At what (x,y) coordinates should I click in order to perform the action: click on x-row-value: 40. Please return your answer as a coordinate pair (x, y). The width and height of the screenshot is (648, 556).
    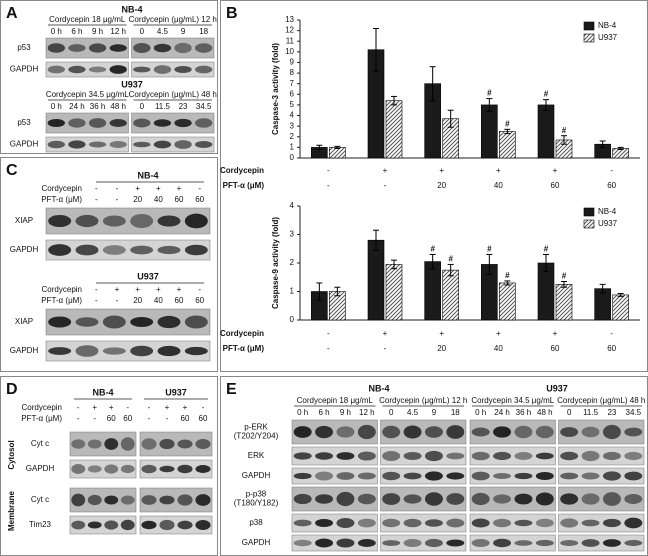
    Looking at the image, I should click on (498, 185).